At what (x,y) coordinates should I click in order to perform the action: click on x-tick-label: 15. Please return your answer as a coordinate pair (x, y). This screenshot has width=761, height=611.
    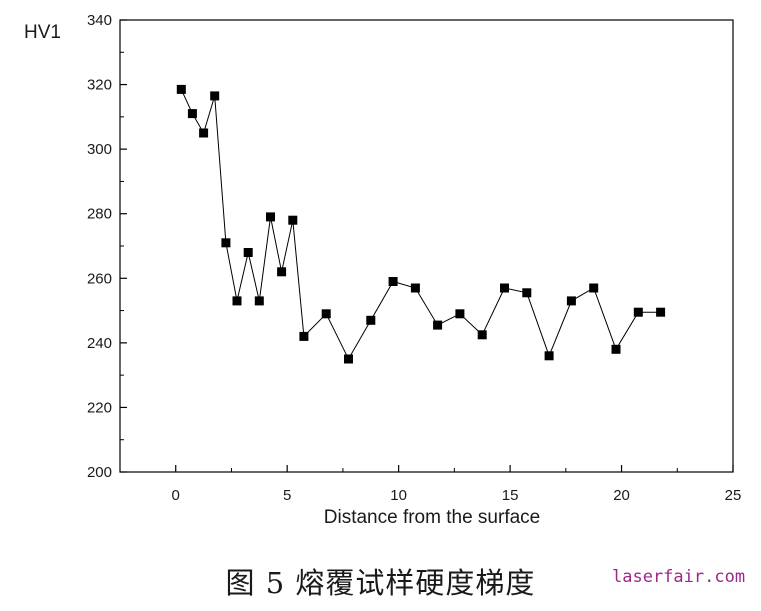
    Looking at the image, I should click on (510, 495).